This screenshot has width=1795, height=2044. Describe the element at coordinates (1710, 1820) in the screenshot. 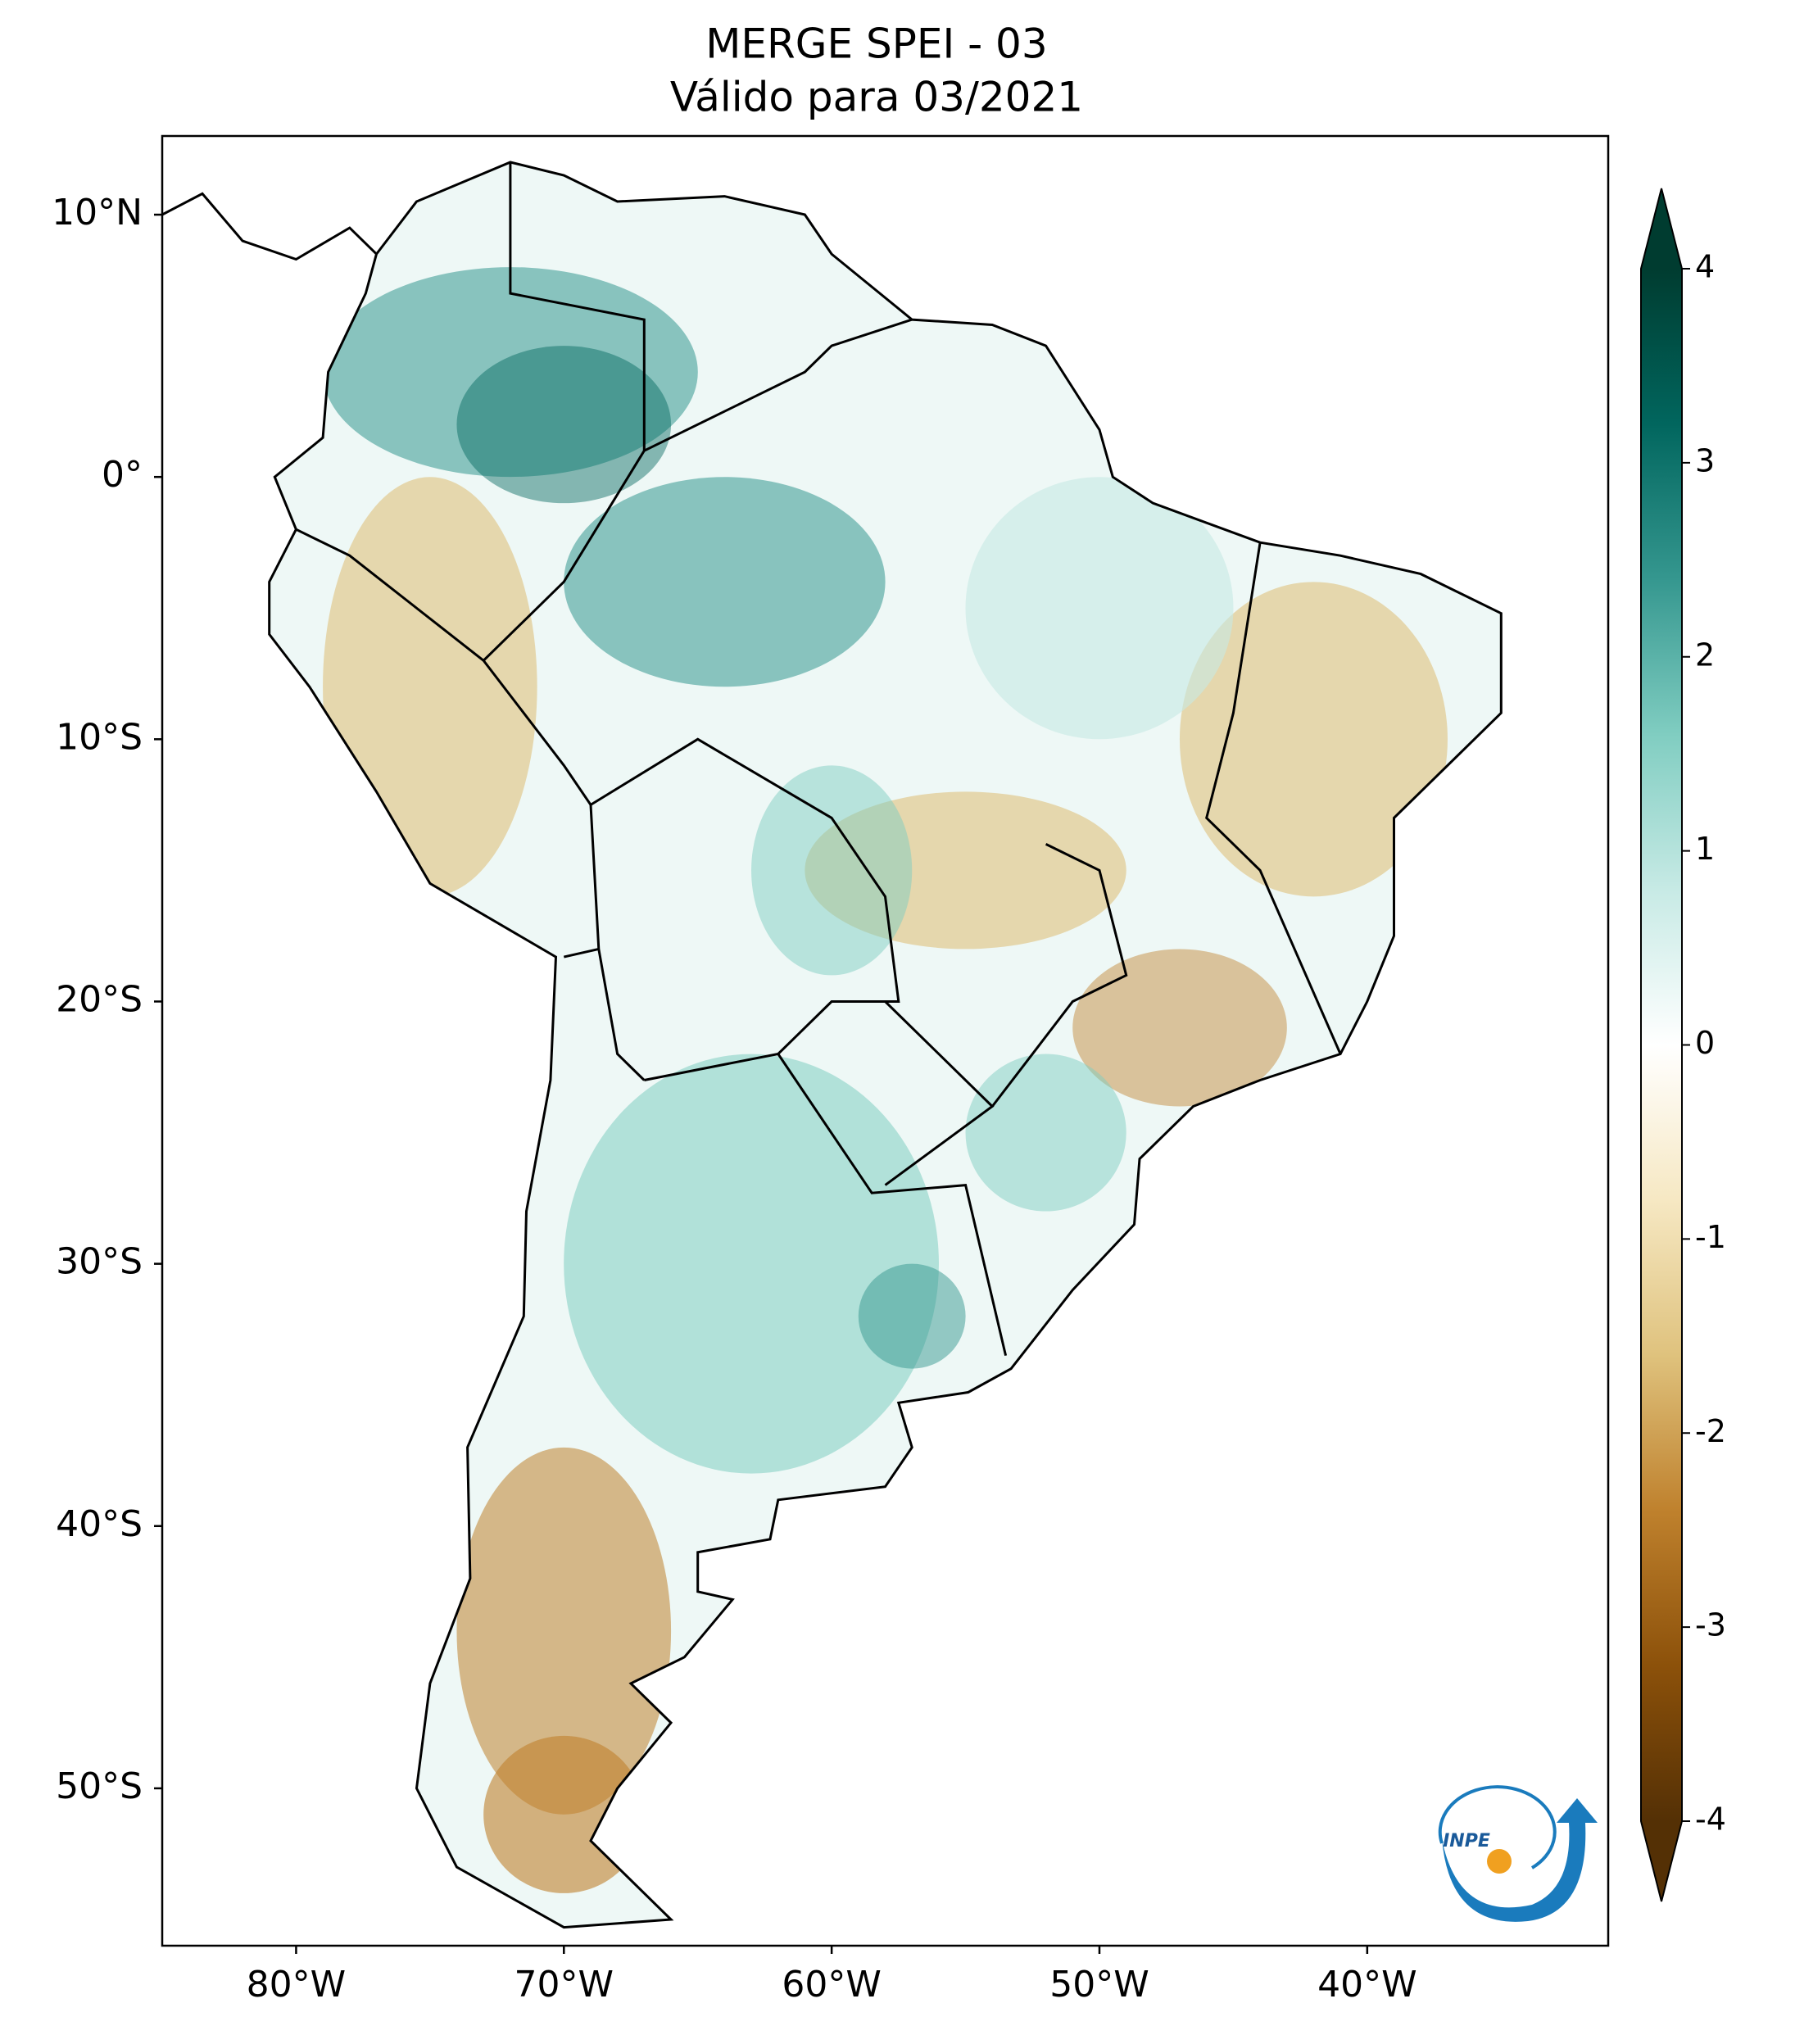

I see `colorbar-tick-label: -4` at that location.